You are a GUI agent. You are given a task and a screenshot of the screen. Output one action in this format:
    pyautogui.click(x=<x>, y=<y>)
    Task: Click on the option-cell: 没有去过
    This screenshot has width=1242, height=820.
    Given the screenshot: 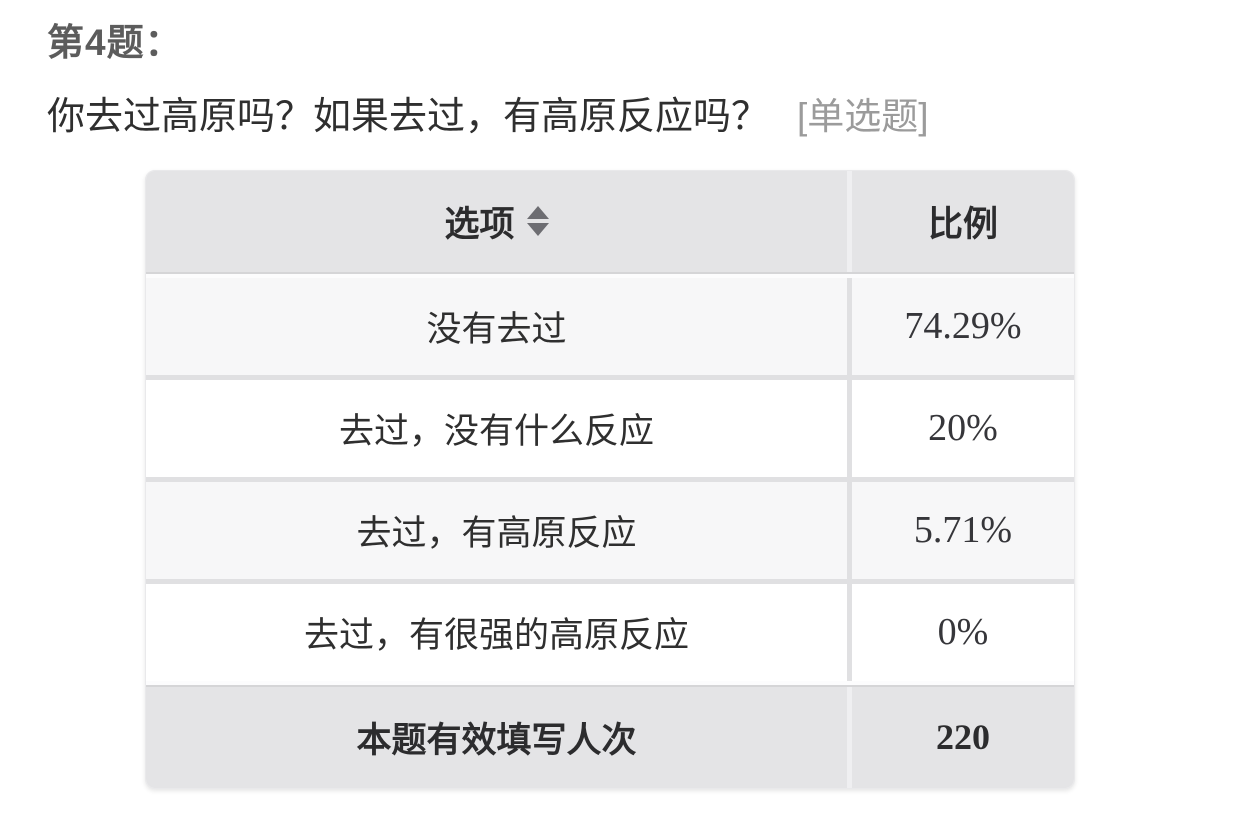 What is the action you would take?
    pyautogui.click(x=496, y=326)
    